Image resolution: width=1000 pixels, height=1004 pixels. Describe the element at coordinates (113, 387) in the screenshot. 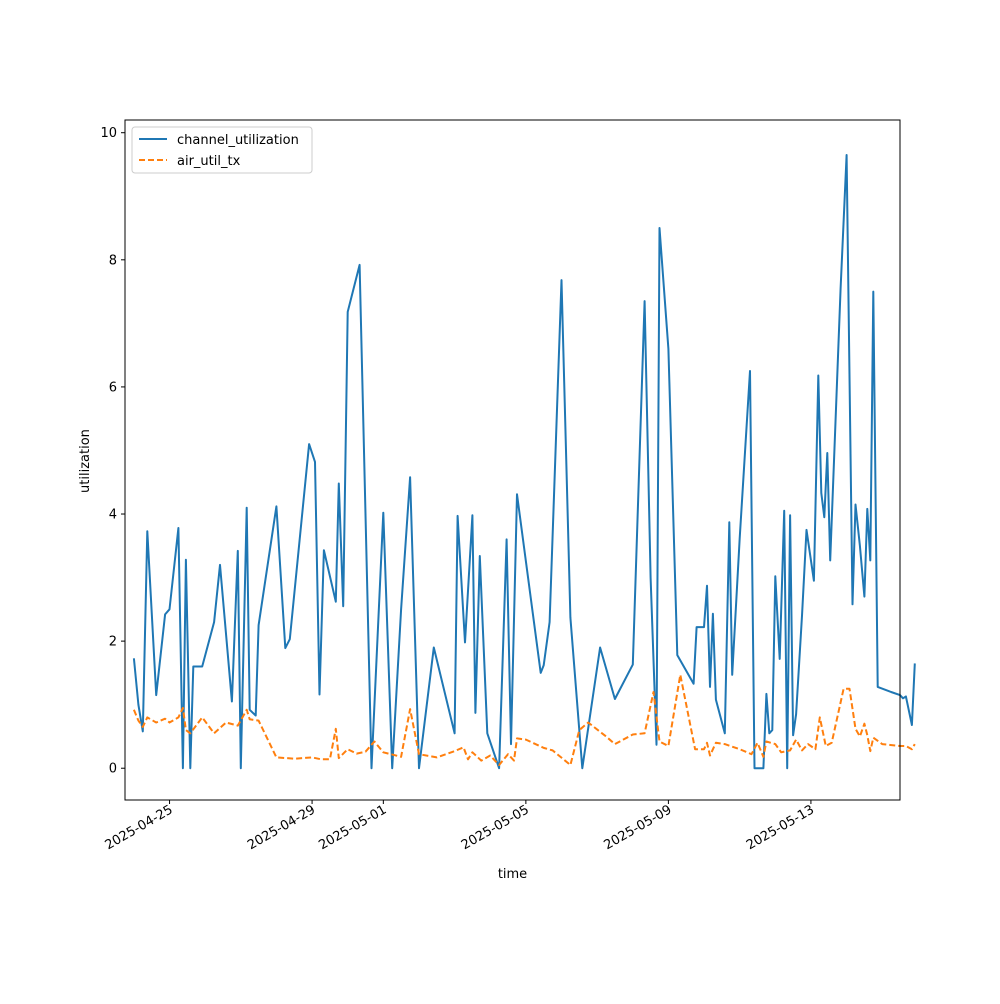

I see `y-tick-label: 6` at that location.